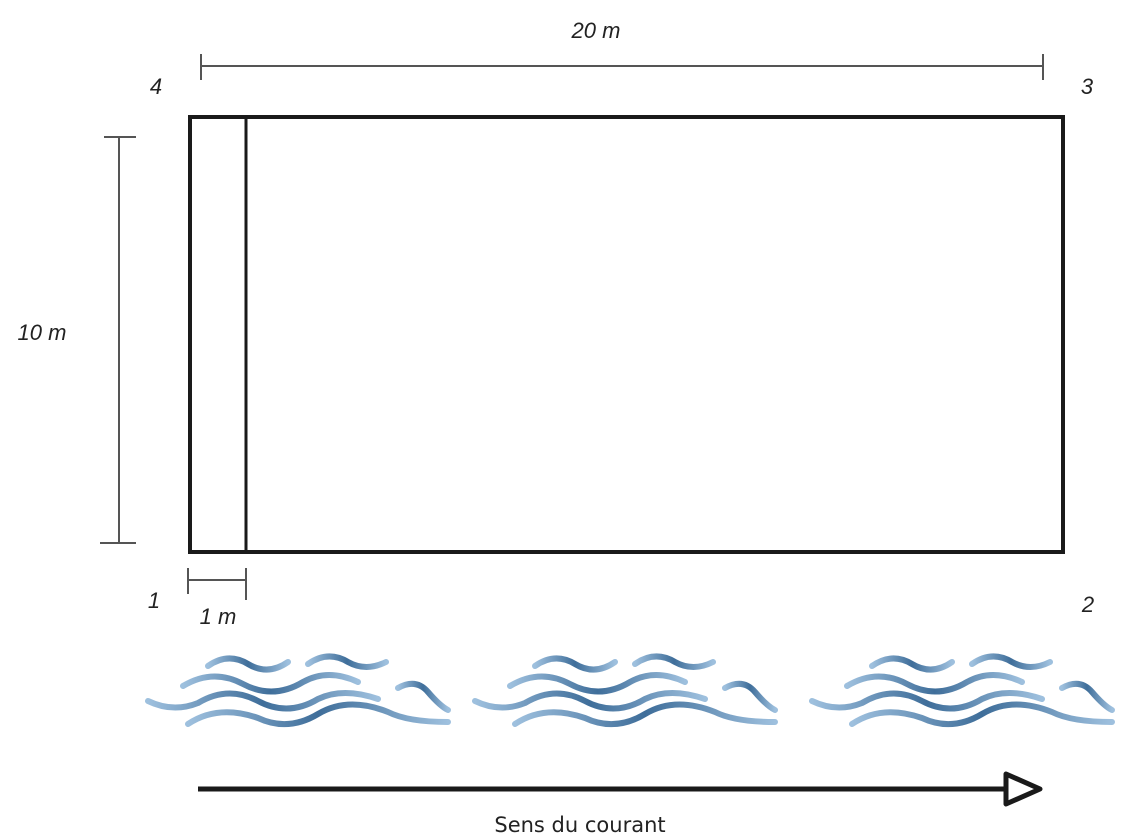 The width and height of the screenshot is (1123, 836). What do you see at coordinates (622, 49) in the screenshot?
I see `length-dimension: 20 m` at bounding box center [622, 49].